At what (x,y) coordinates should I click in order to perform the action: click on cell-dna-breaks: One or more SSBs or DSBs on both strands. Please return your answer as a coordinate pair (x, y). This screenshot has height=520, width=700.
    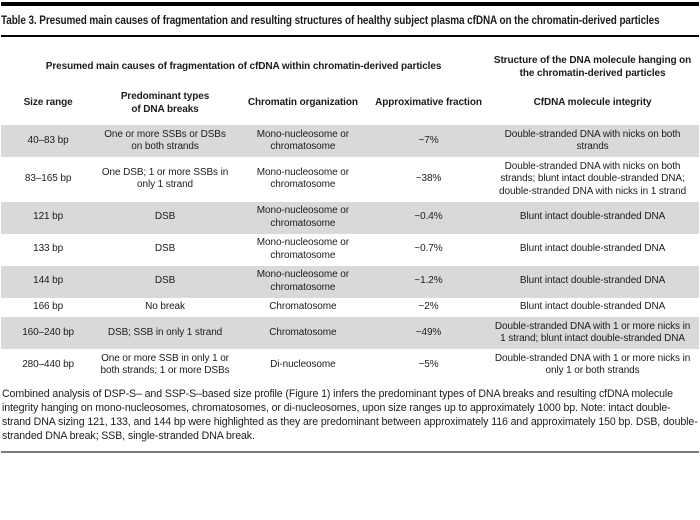
    Looking at the image, I should click on (165, 140).